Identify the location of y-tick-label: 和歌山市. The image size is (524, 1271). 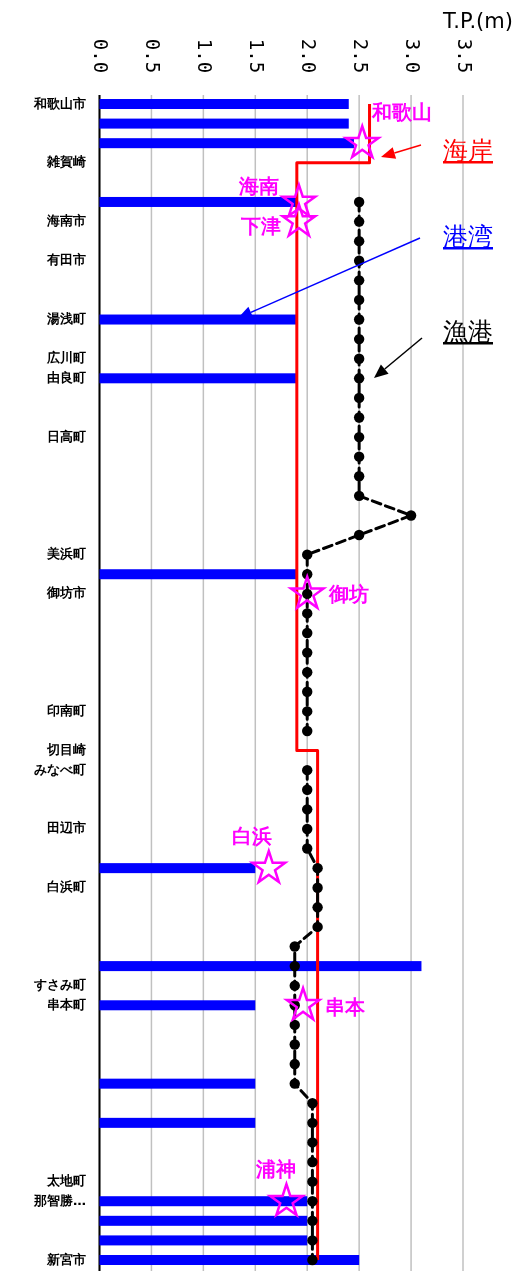
(59, 103).